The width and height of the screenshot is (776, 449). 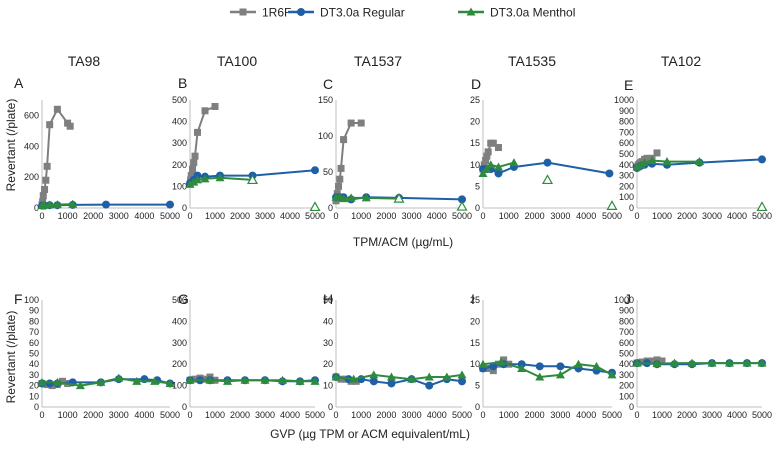 What do you see at coordinates (11, 357) in the screenshot?
I see `y-axis-label-bottom: Revertant (/plate)` at bounding box center [11, 357].